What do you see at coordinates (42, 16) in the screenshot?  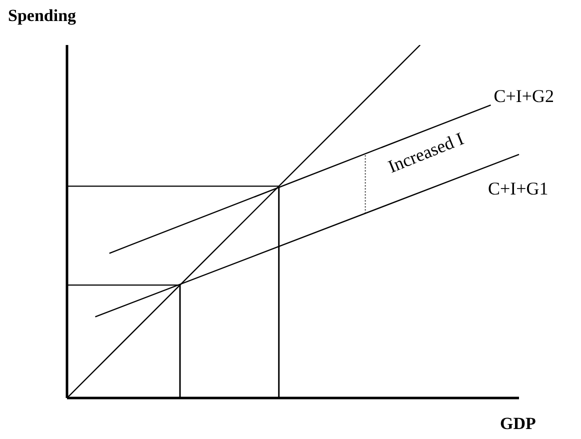 I see `y-axis-title: Spending` at bounding box center [42, 16].